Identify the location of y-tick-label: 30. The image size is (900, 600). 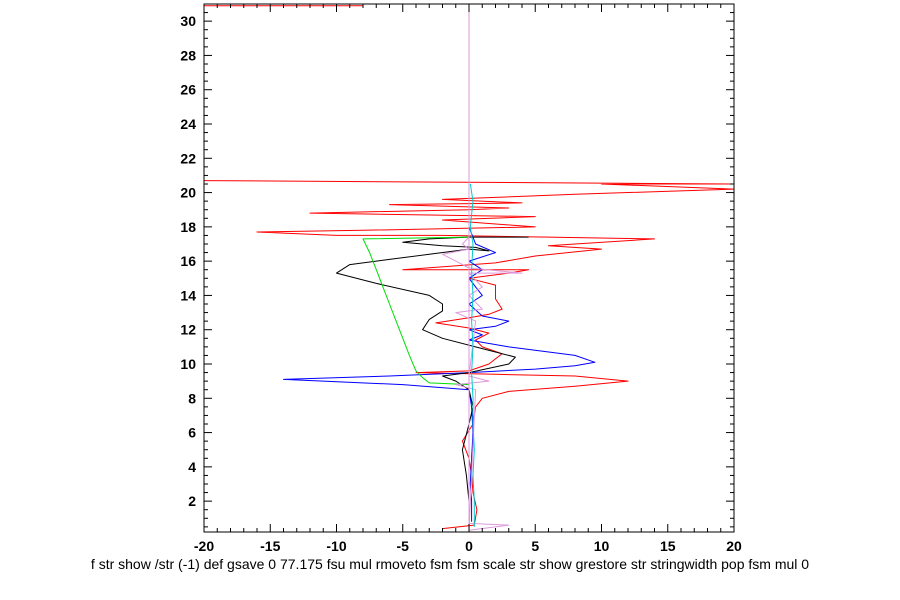
(188, 21).